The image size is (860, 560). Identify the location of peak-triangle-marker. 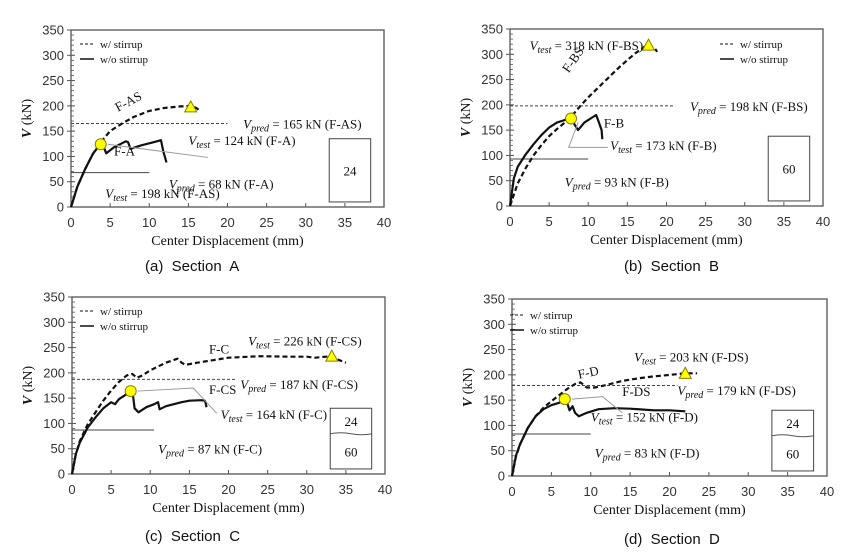
(648, 44).